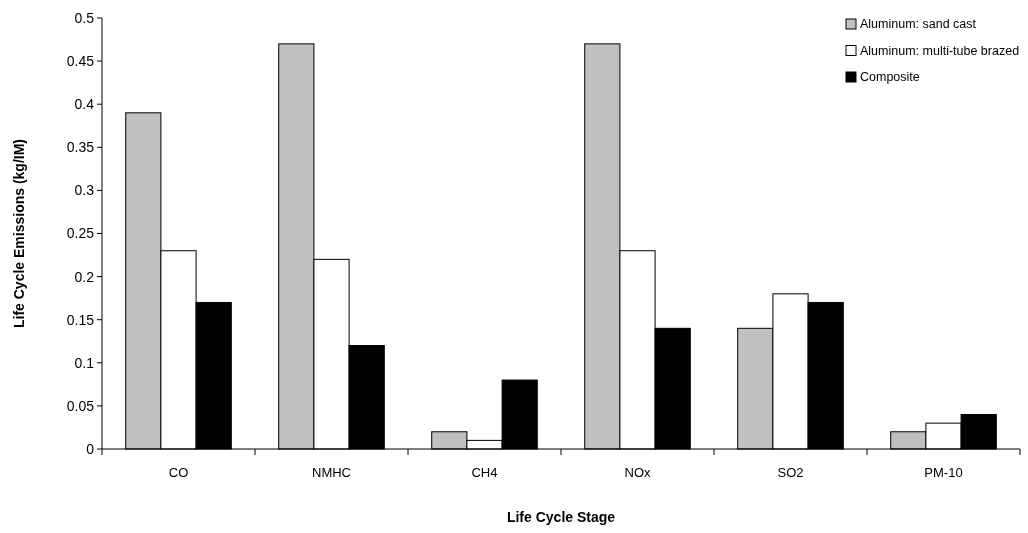  What do you see at coordinates (943, 472) in the screenshot?
I see `x-tick-label: PM-10` at bounding box center [943, 472].